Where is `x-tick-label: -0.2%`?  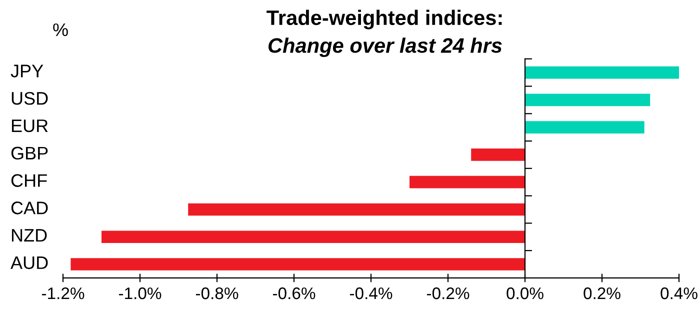
x-tick-label: -0.2% is located at coordinates (448, 293).